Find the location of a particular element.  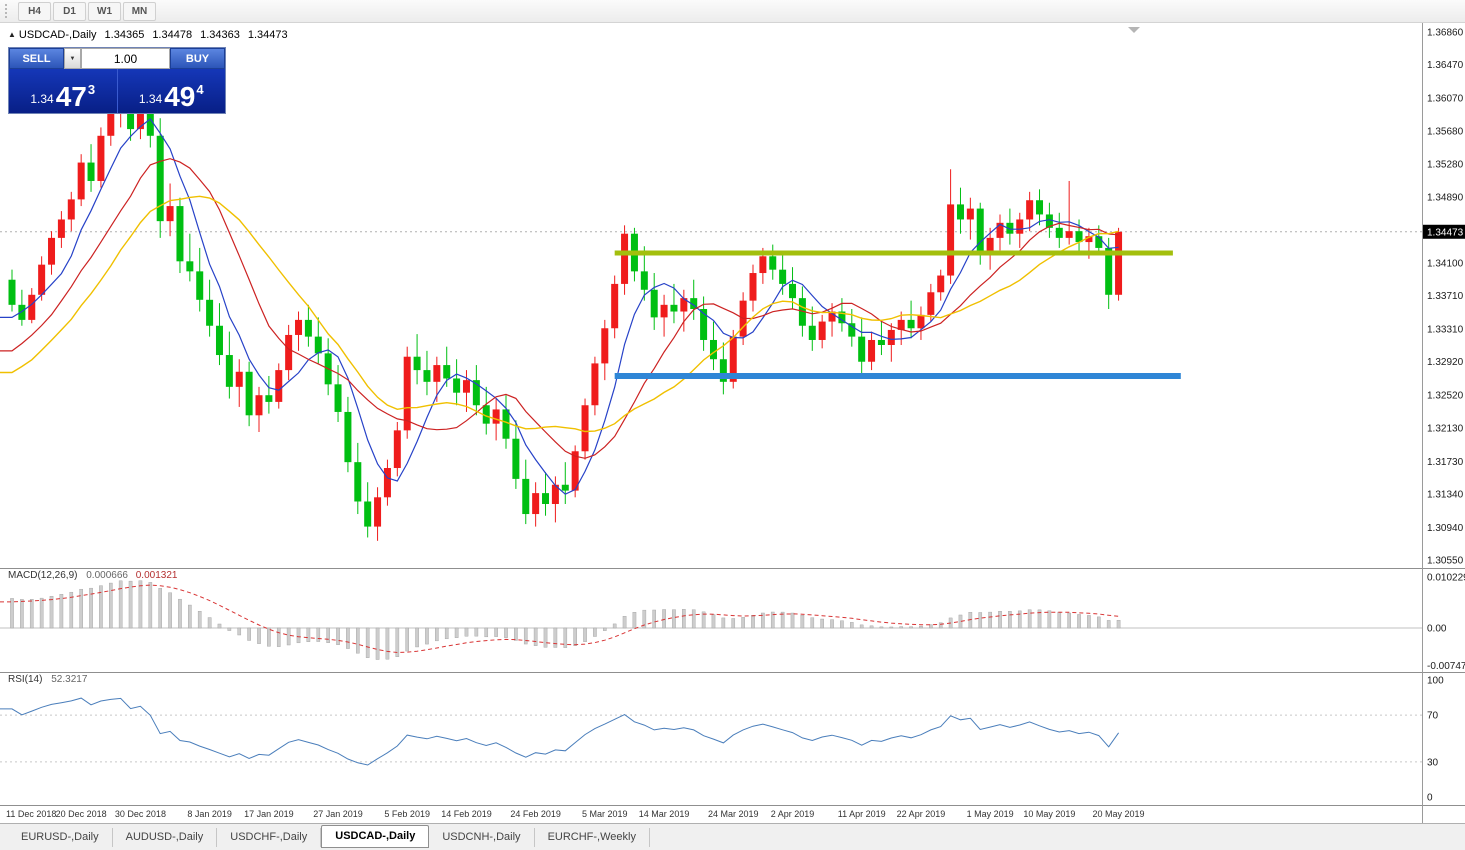

window-tab-eurchf-weekly: EURCHF-,Weekly is located at coordinates (592, 837).